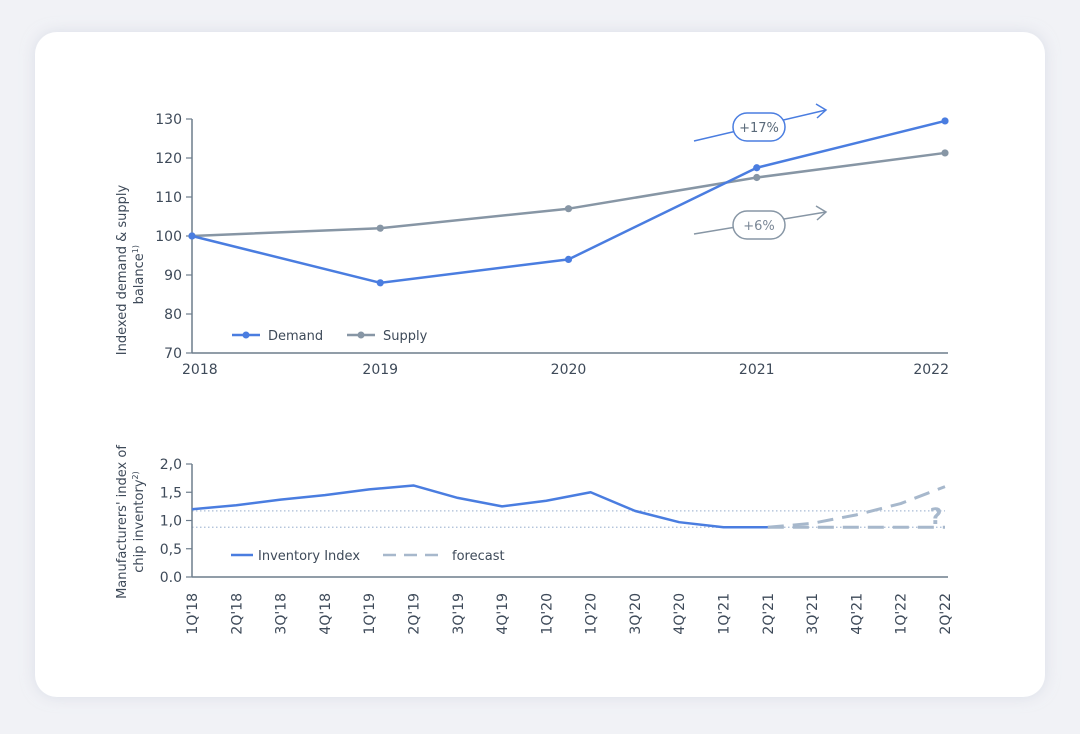 This screenshot has width=1080, height=734. I want to click on top-y-axis-label-text: balance, so click(139, 278).